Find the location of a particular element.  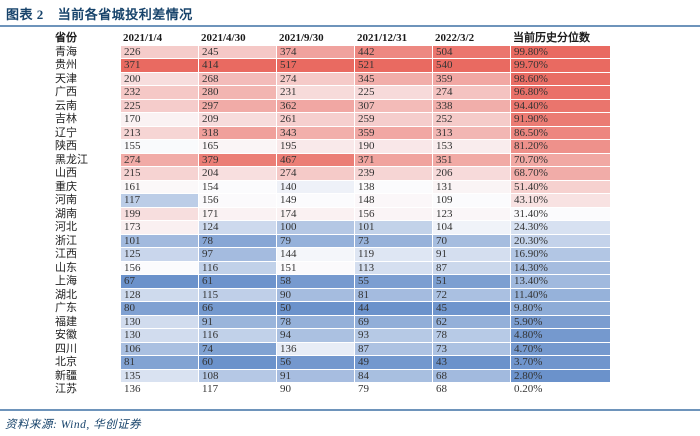

province-label: 天津 is located at coordinates (66, 78).